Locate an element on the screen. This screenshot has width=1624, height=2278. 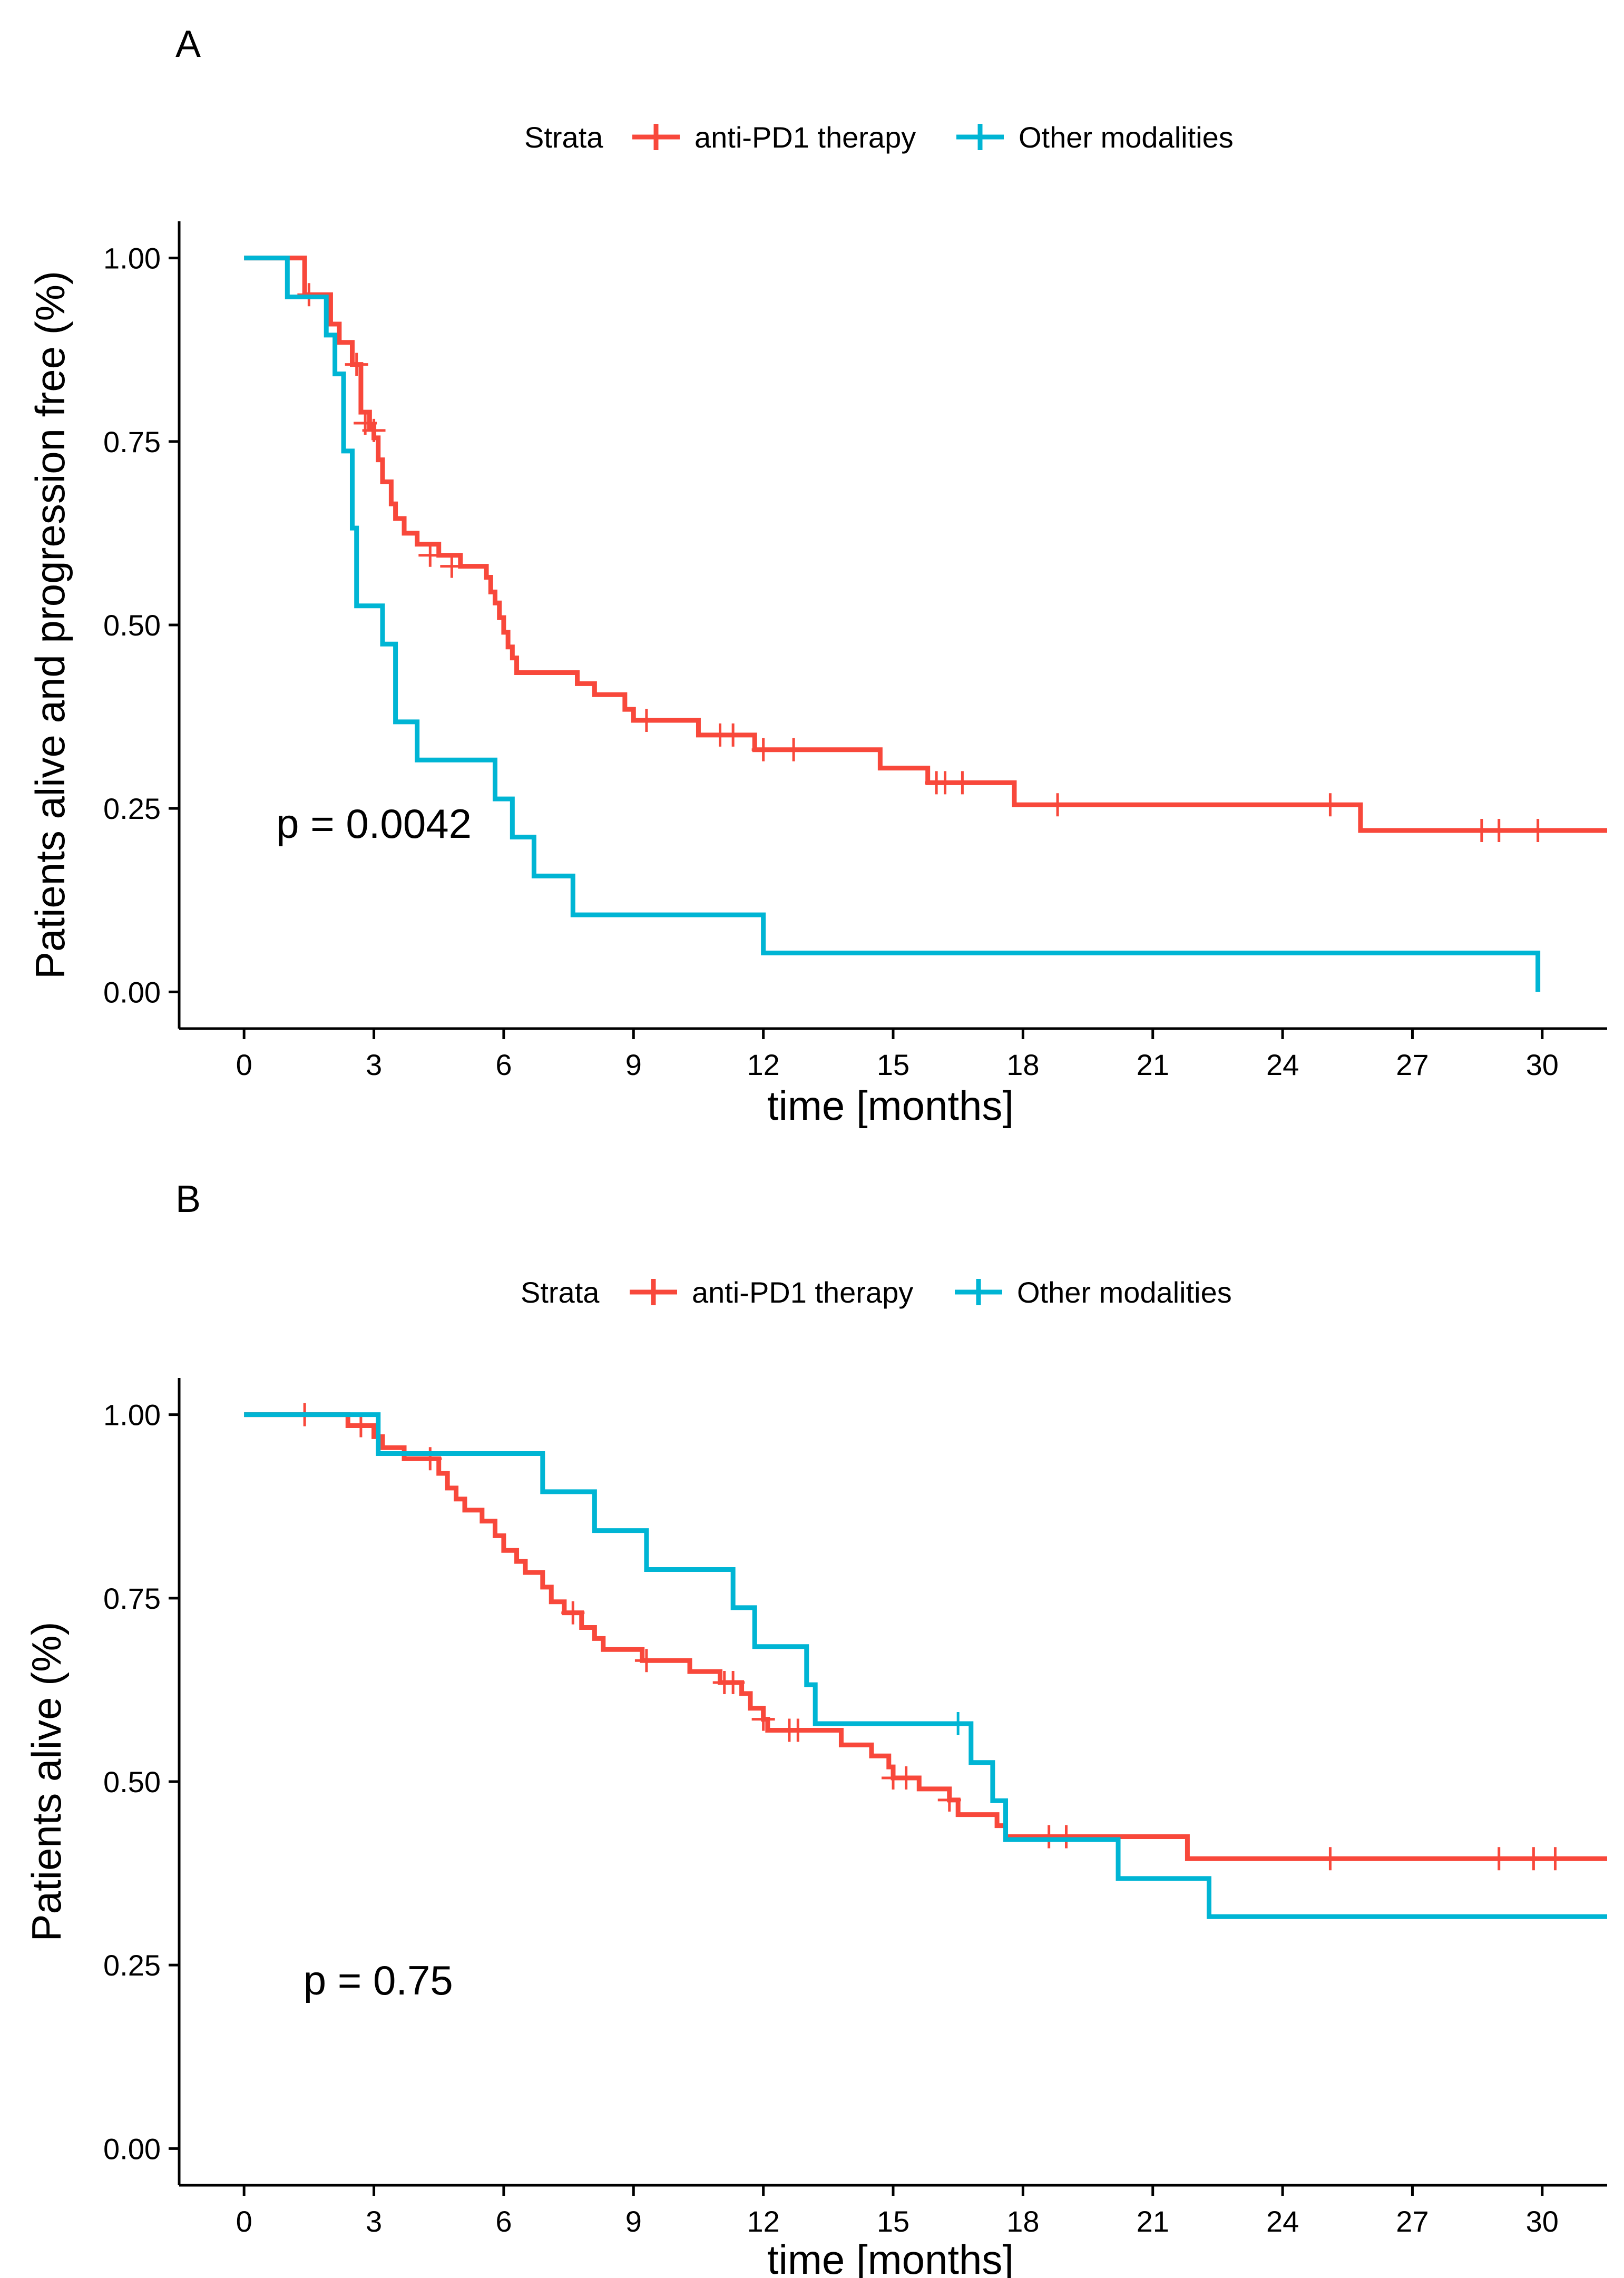
y-axis-title: Patients alive (%) is located at coordinates (46, 1782).